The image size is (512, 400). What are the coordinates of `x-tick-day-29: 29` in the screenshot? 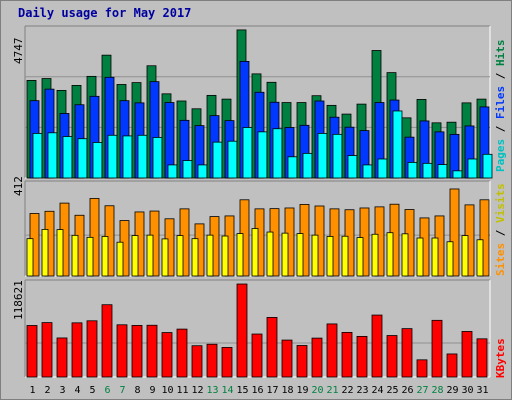 It's located at (452, 390).